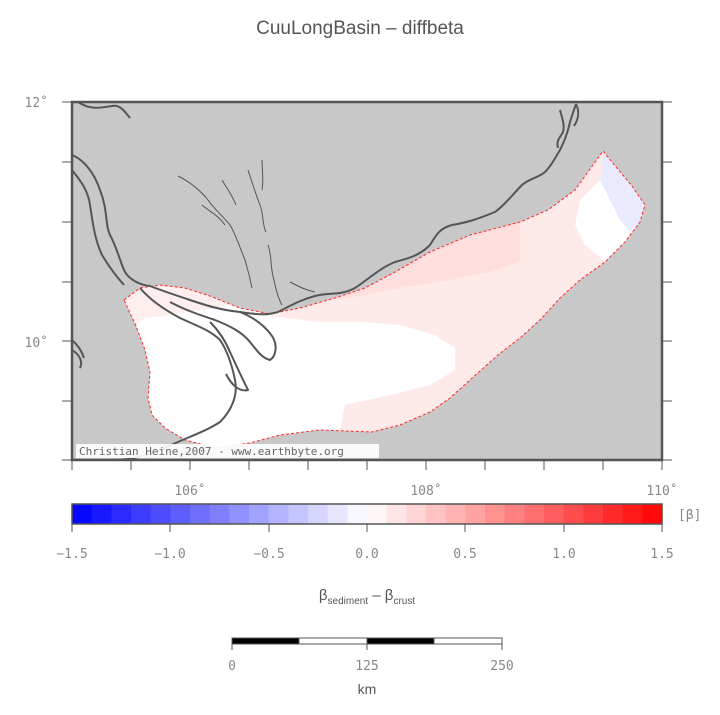  I want to click on colorbar-tick-label: −0.5, so click(268, 554).